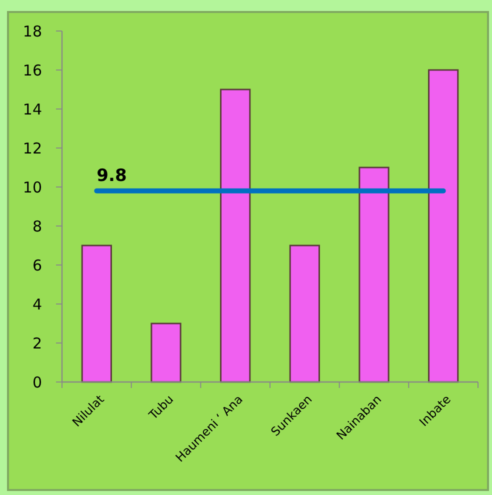  Describe the element at coordinates (37, 265) in the screenshot. I see `y-tick-label: 6` at that location.